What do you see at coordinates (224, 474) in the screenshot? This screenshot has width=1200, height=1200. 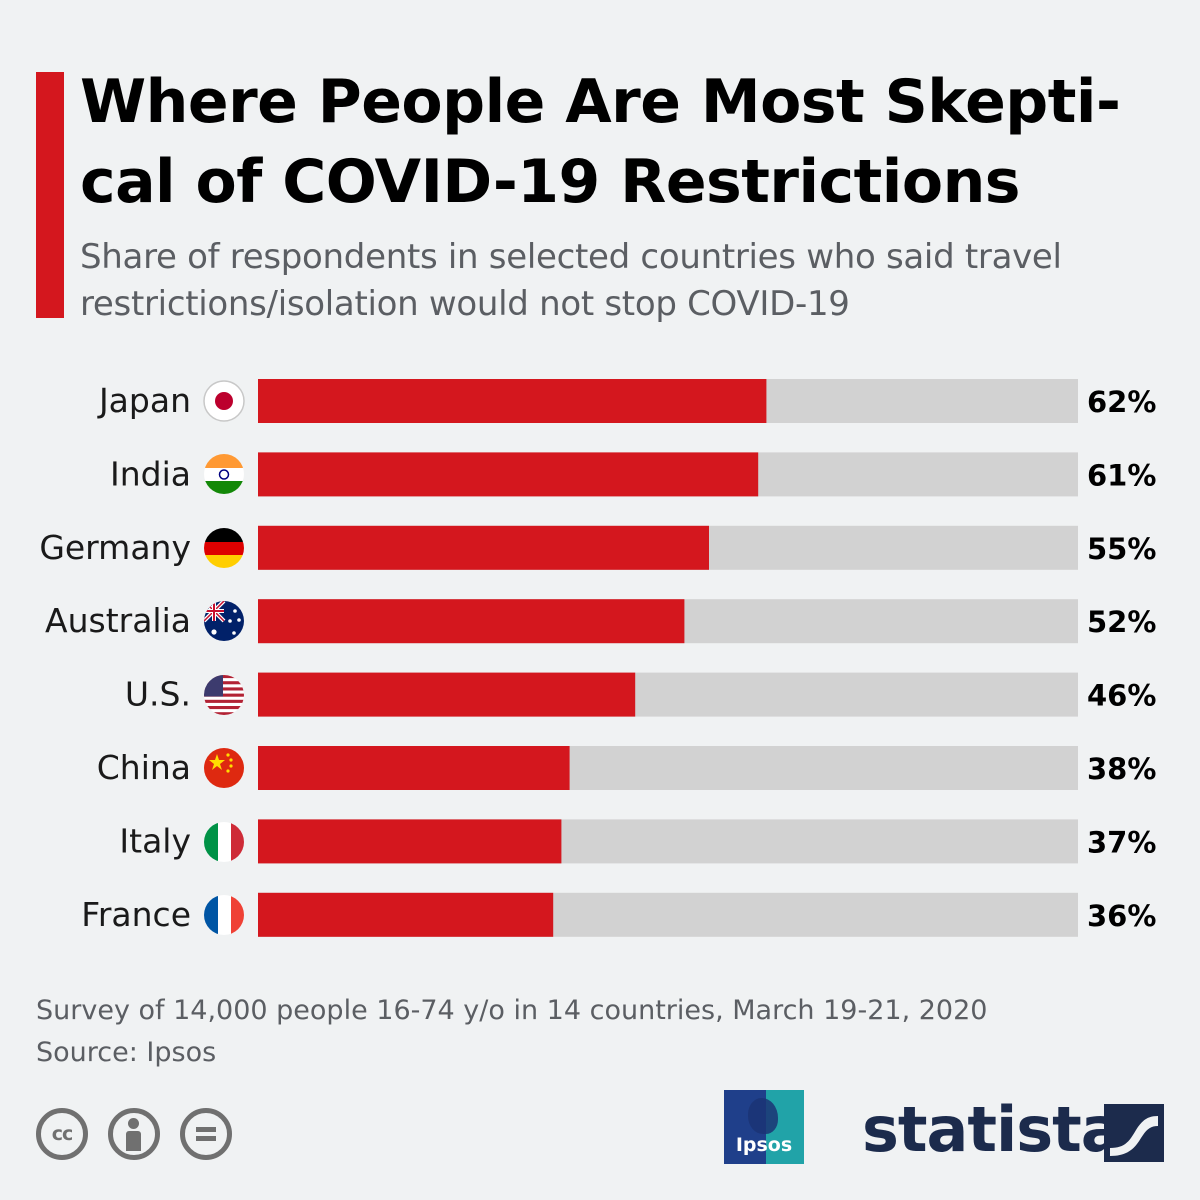 I see `india-flag-icon` at bounding box center [224, 474].